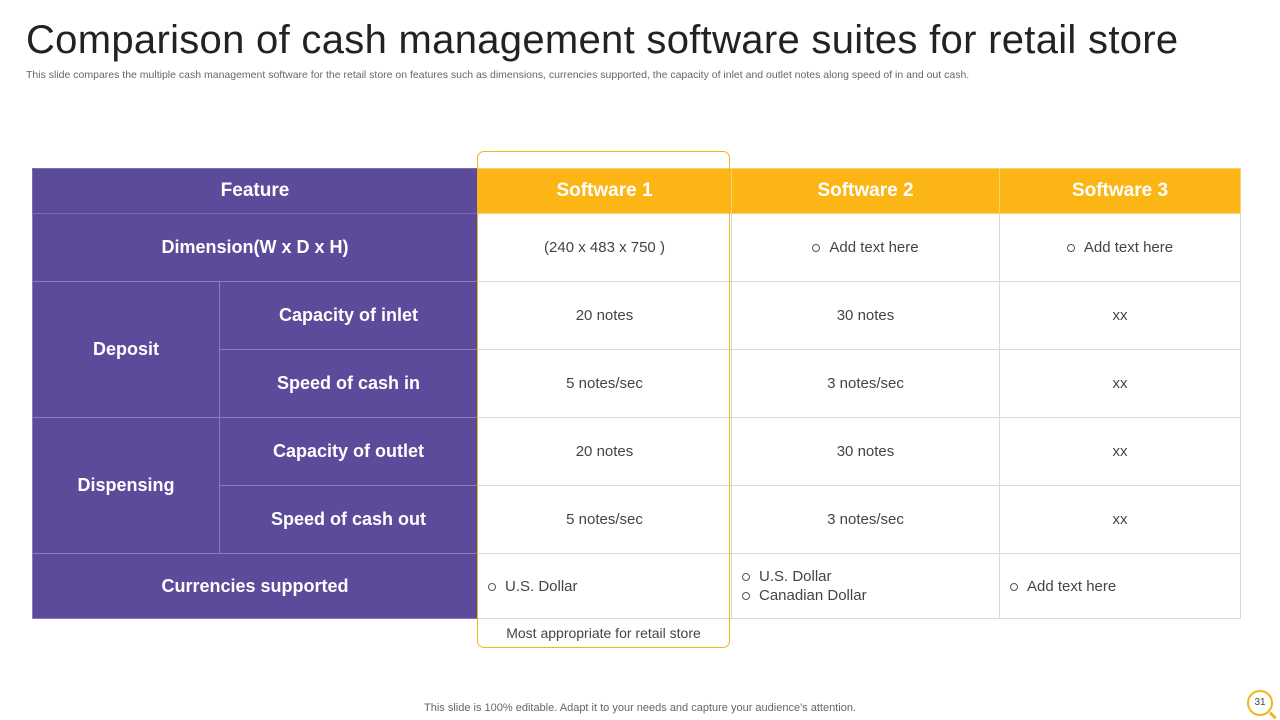 The image size is (1280, 720). Describe the element at coordinates (604, 519) in the screenshot. I see `cell-speed-out-sw1: 5 notes/sec` at that location.